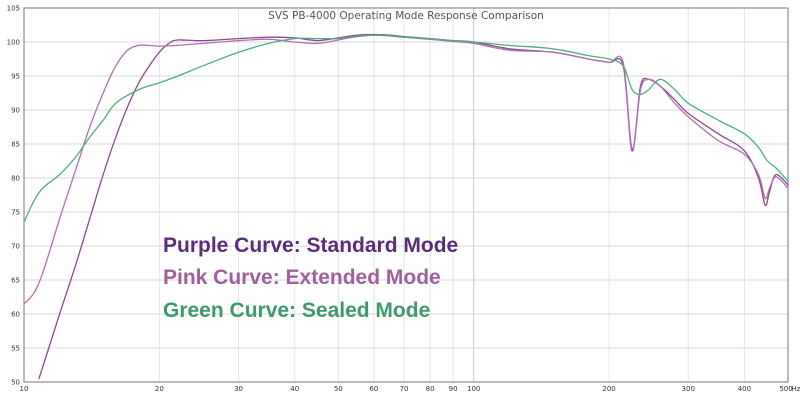 The width and height of the screenshot is (800, 400). I want to click on y-tick-label: 100, so click(13, 43).